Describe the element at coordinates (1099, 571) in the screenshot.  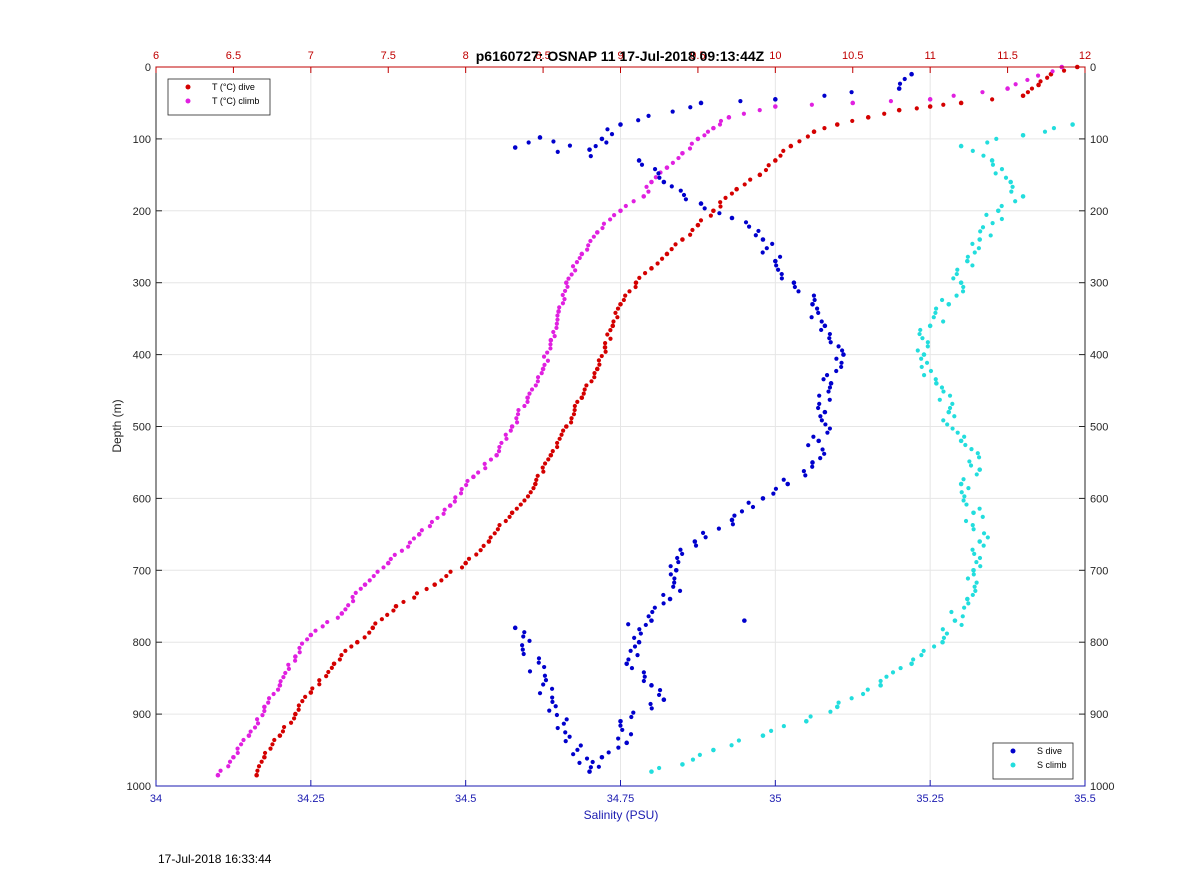
I see `y-tick-label-right: 700` at that location.